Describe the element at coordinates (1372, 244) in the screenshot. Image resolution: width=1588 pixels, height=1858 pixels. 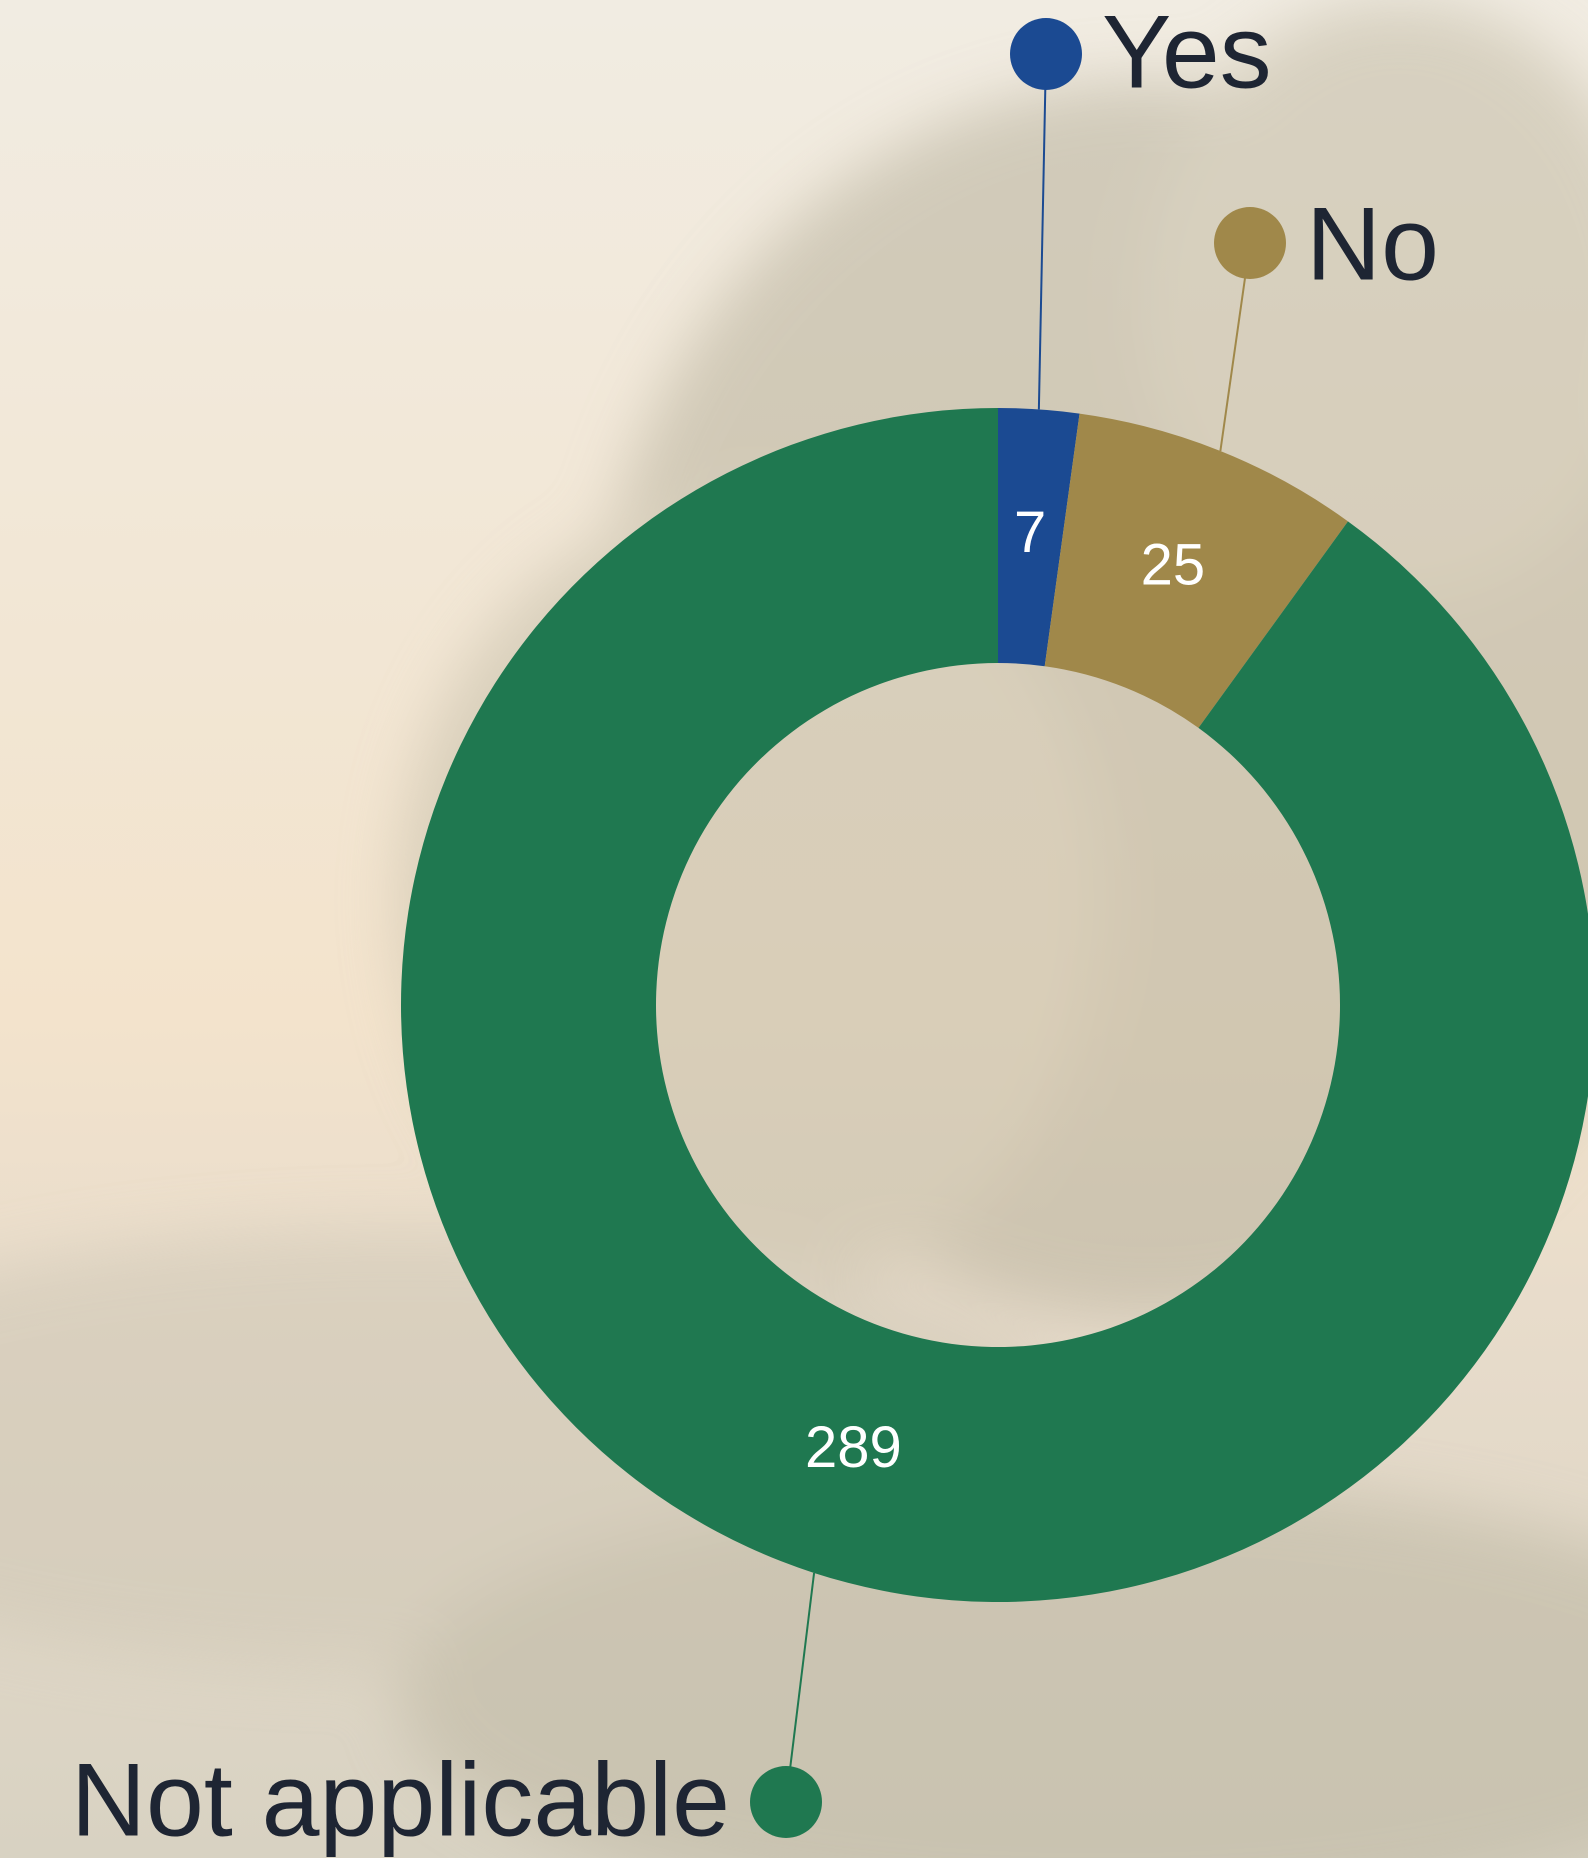
I see `category-label: No` at that location.